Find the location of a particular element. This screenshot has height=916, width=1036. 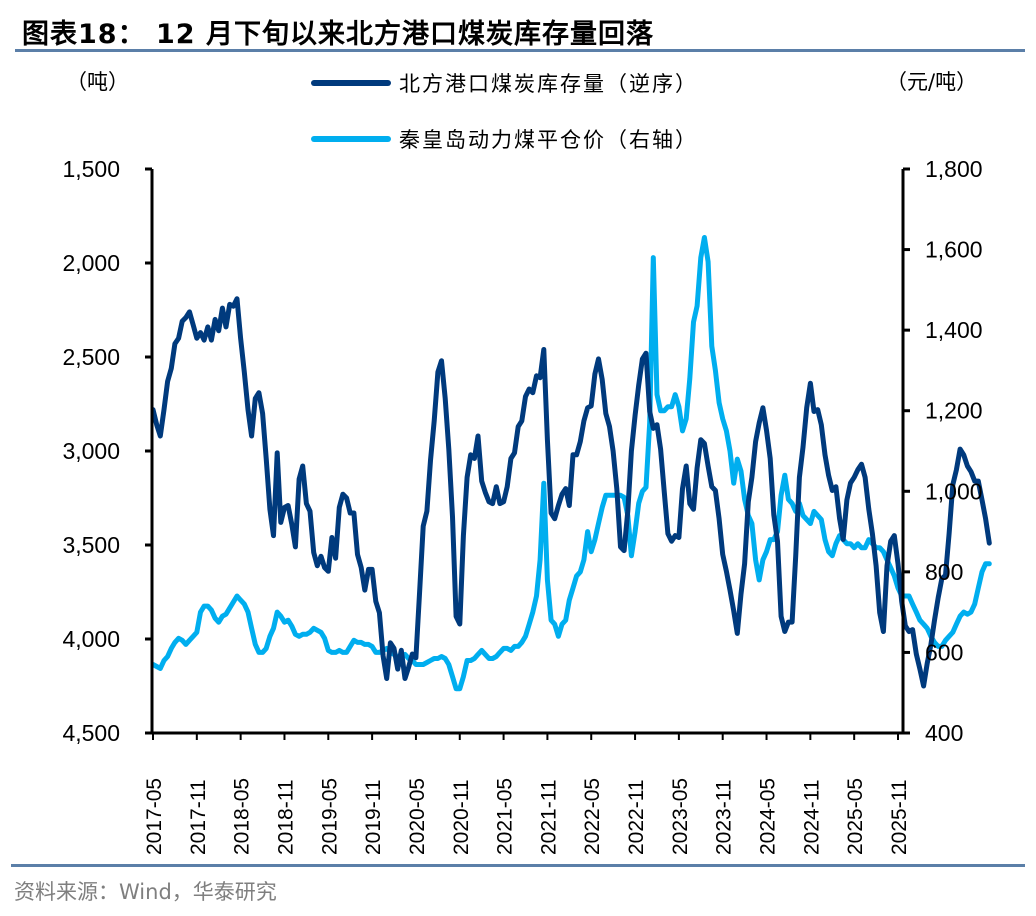

x-axis-tick-label: 2025-11 is located at coordinates (899, 817).